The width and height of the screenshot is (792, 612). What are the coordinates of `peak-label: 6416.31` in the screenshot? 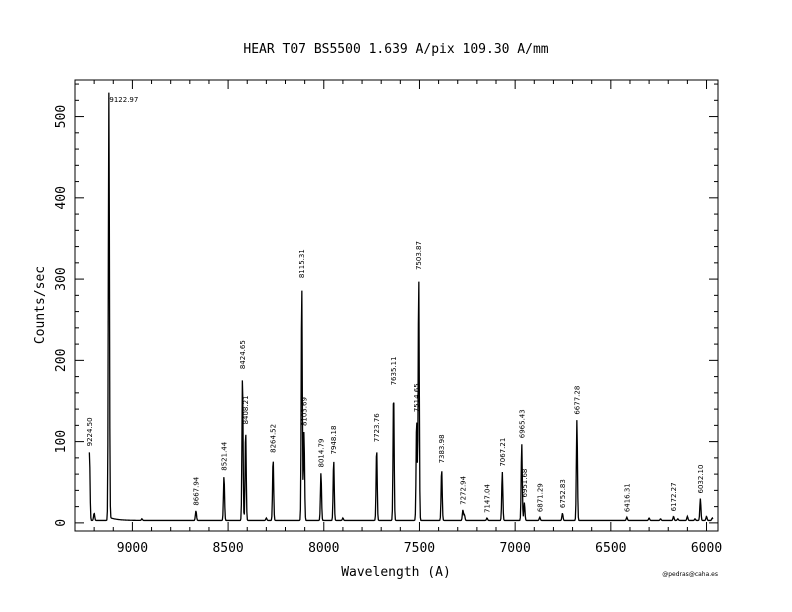 It's located at (627, 497).